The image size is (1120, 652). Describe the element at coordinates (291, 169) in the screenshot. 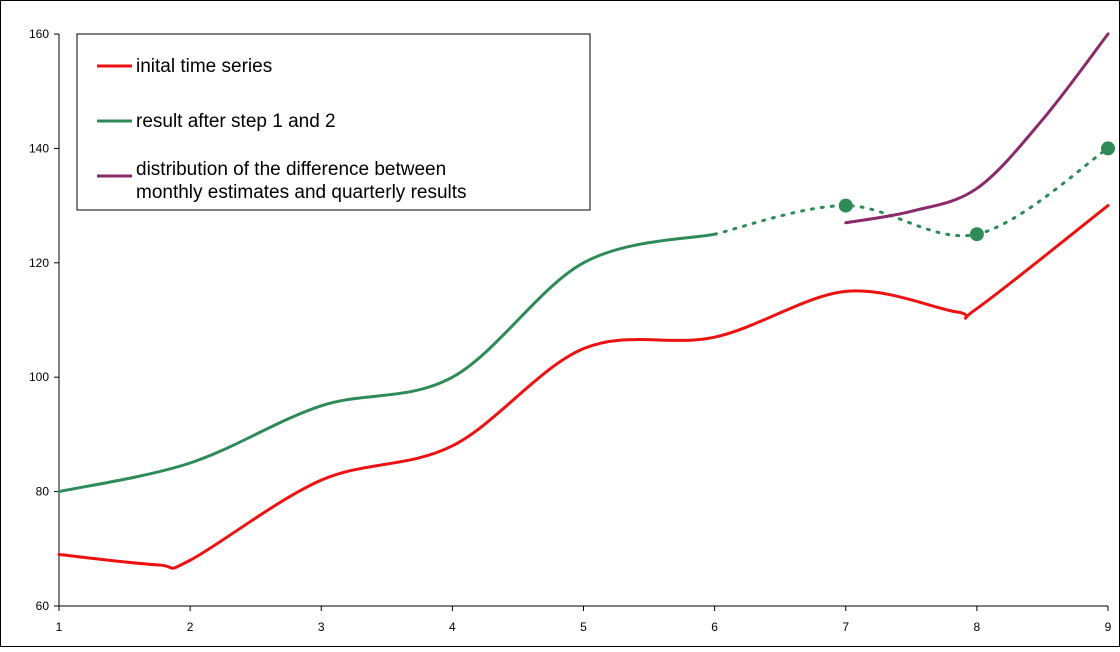

I see `legend-label-line: distribution of the difference between` at that location.